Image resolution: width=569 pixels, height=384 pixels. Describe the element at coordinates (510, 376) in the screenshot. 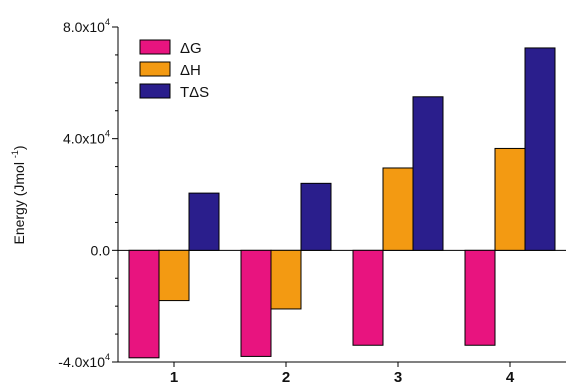

I see `x-tick-label: 4` at that location.